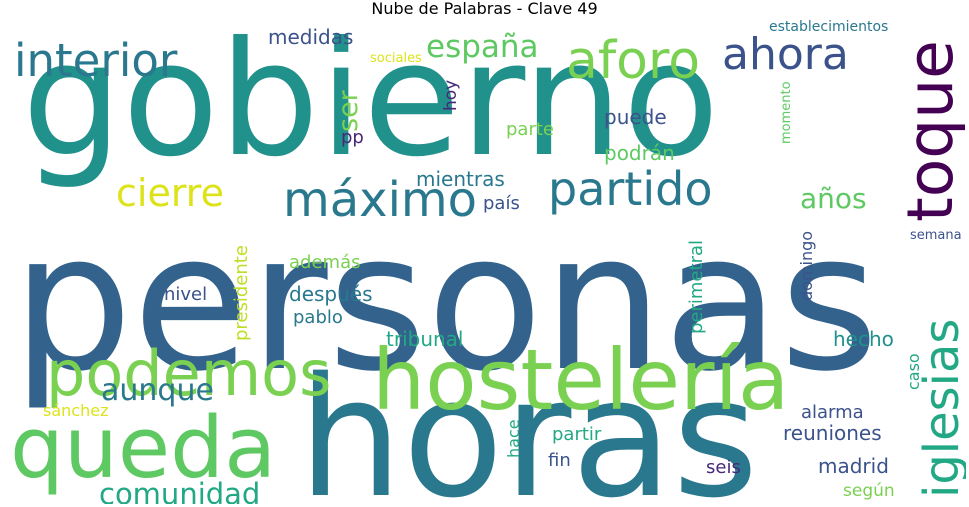 This screenshot has height=507, width=969. What do you see at coordinates (559, 460) in the screenshot?
I see `word-fin: fin` at bounding box center [559, 460].